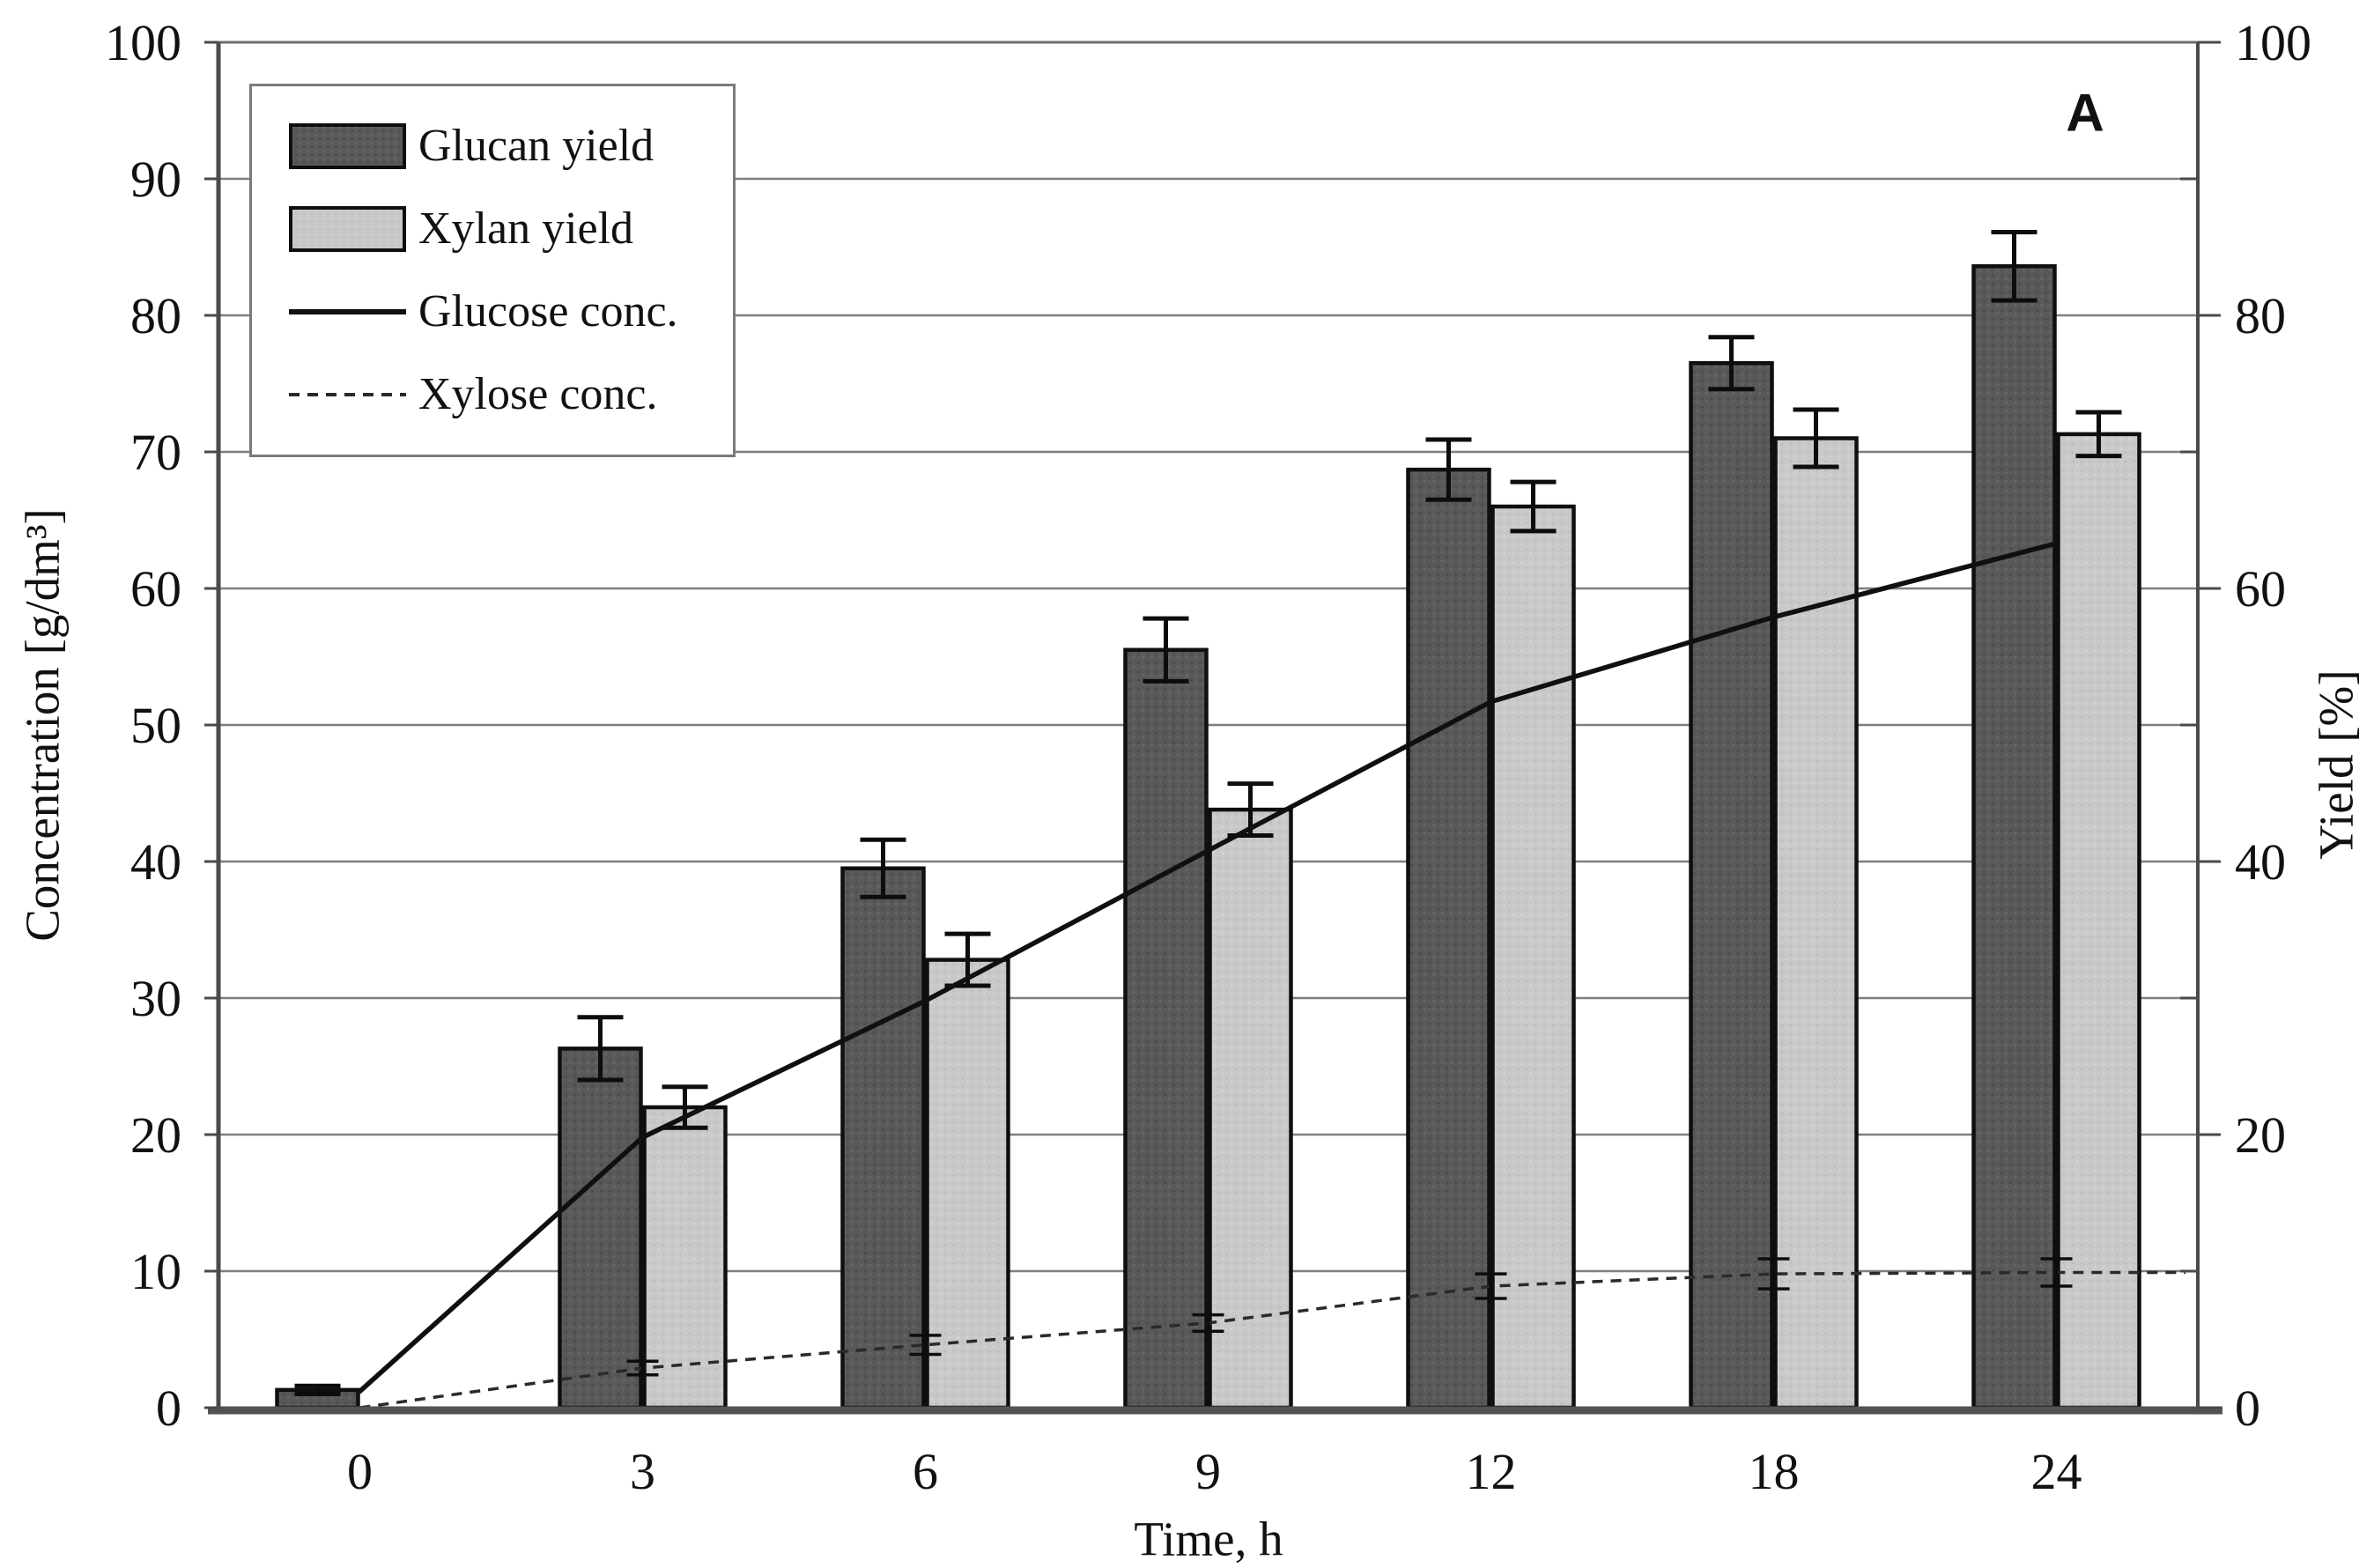 The height and width of the screenshot is (1568, 2374). What do you see at coordinates (642, 1471) in the screenshot?
I see `x-tick-label: 3` at bounding box center [642, 1471].